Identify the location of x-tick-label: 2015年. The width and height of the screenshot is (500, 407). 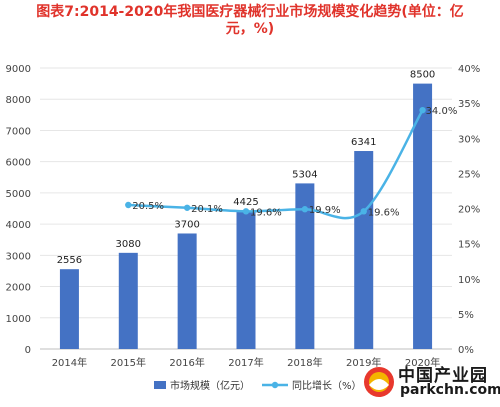
(128, 362).